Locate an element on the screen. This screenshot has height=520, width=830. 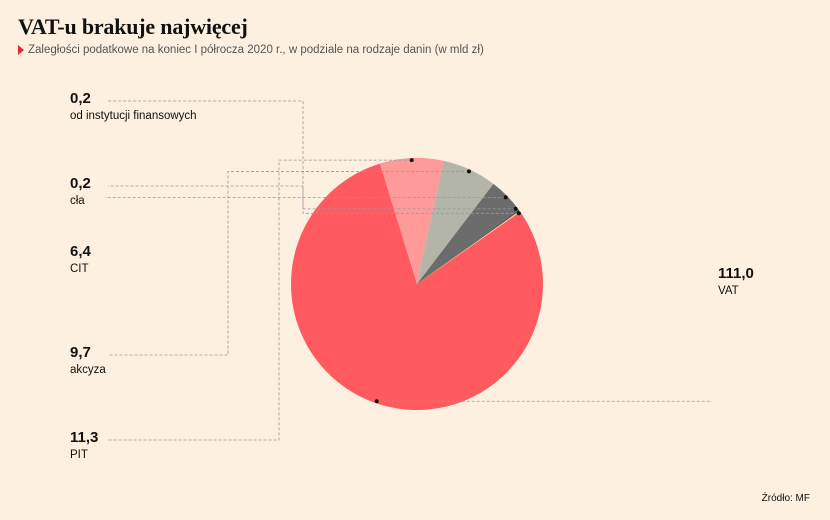
data-label-name-akcyza: akcyza is located at coordinates (88, 370).